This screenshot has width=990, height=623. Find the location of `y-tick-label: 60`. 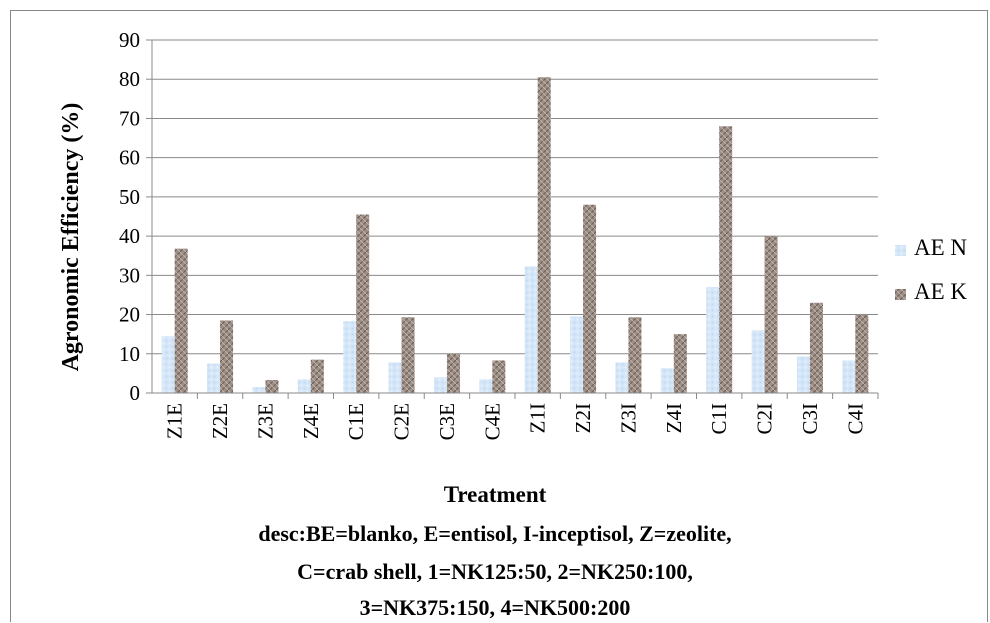

y-tick-label: 60 is located at coordinates (129, 158).